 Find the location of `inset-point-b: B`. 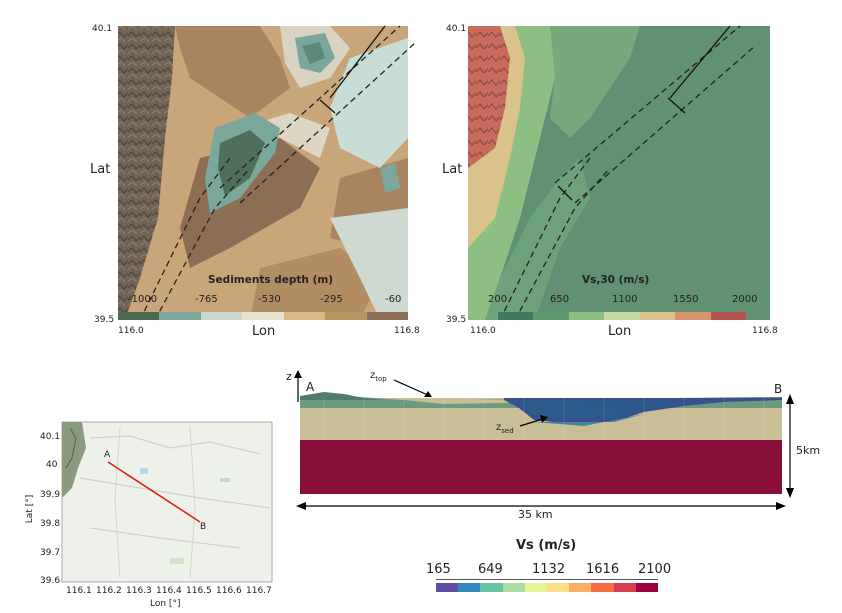

inset-point-b: B is located at coordinates (203, 527).